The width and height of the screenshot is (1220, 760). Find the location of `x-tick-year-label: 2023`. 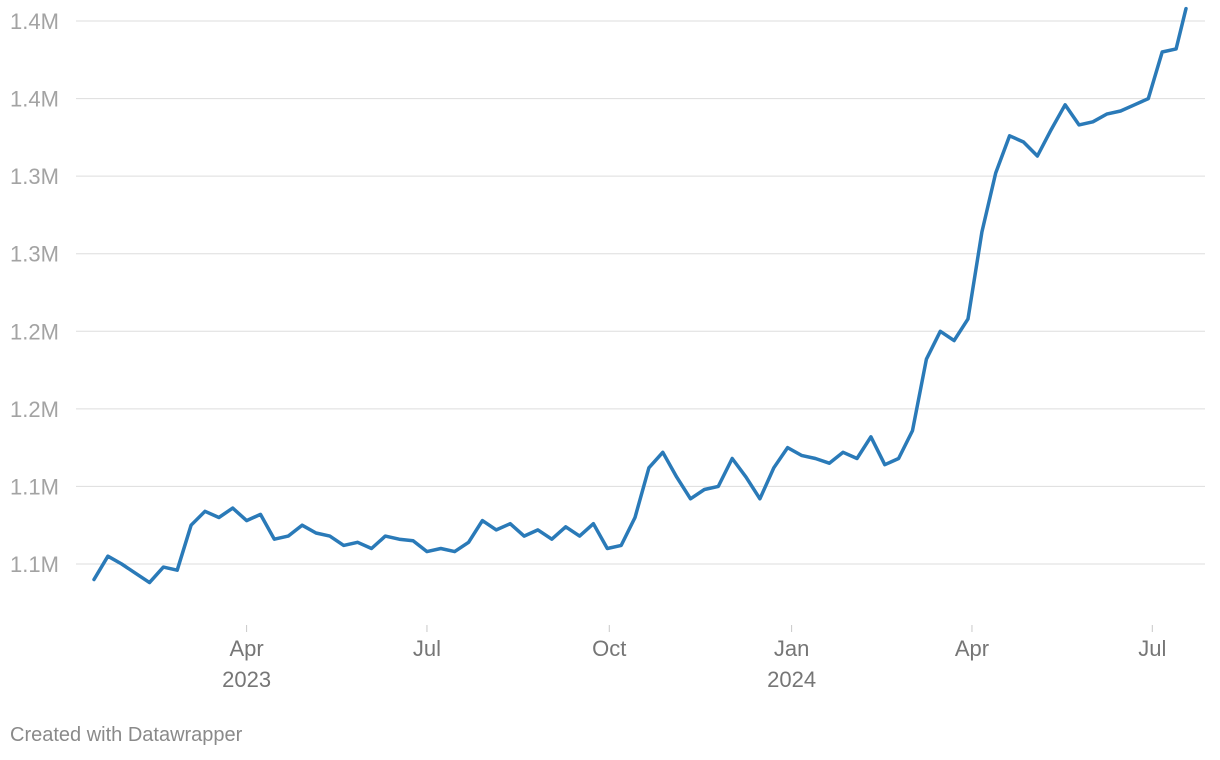

x-tick-year-label: 2023 is located at coordinates (246, 679).